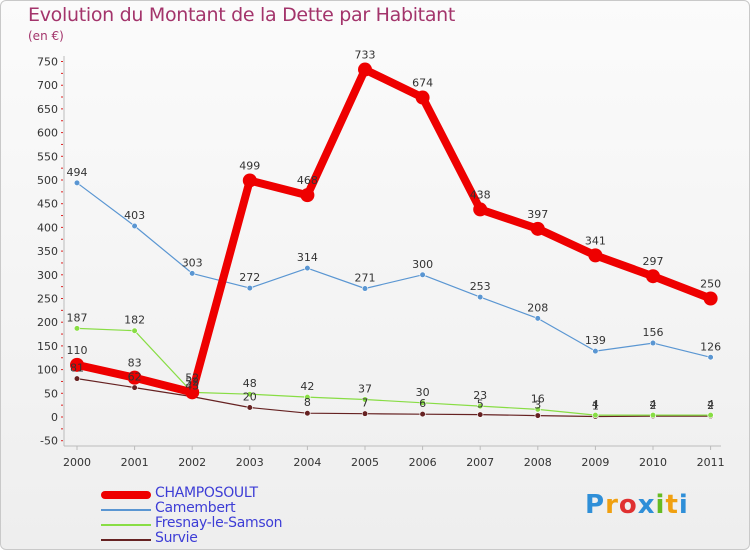 Image resolution: width=750 pixels, height=550 pixels. What do you see at coordinates (47, 370) in the screenshot?
I see `y-tick-label: 100` at bounding box center [47, 370].